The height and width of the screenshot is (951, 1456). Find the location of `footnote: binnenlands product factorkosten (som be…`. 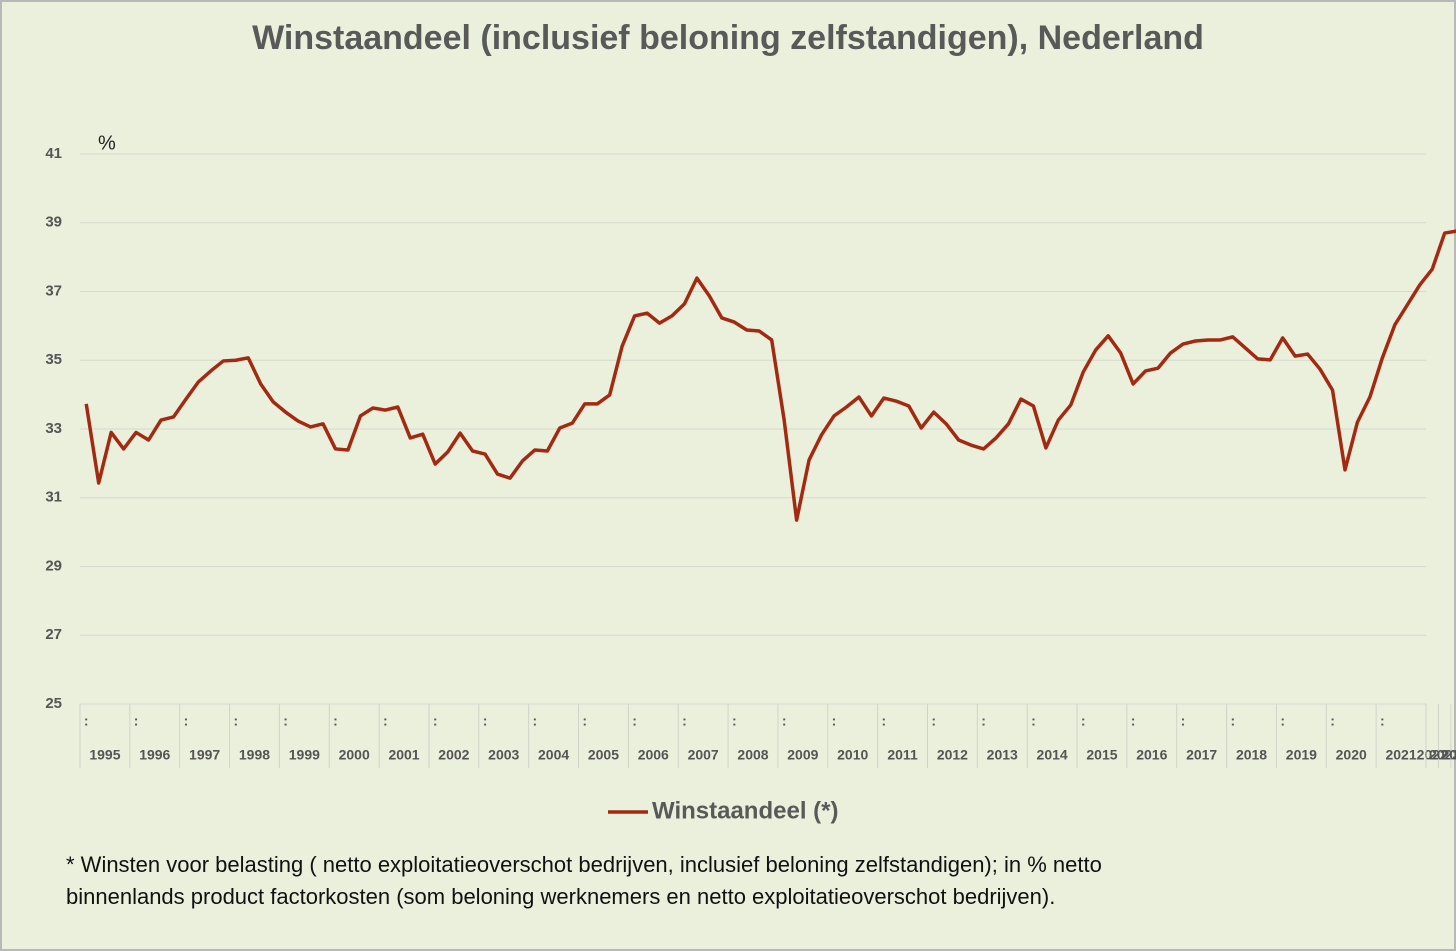

footnote: binnenlands product factorkosten (som be… is located at coordinates (560, 896).